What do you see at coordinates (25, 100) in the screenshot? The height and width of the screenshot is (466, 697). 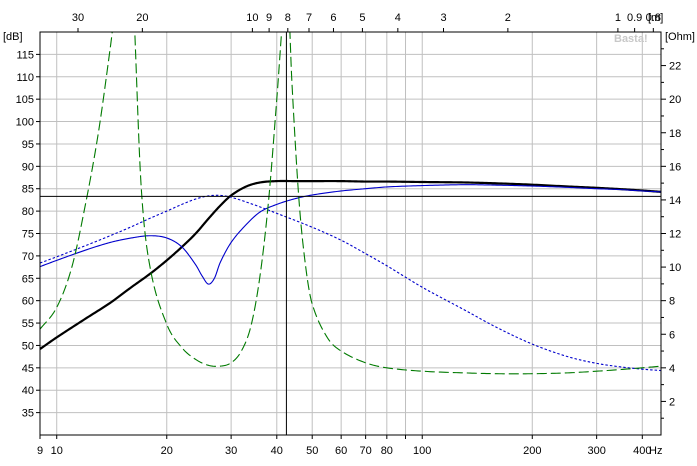 I see `y-left-tick-label: 105` at bounding box center [25, 100].